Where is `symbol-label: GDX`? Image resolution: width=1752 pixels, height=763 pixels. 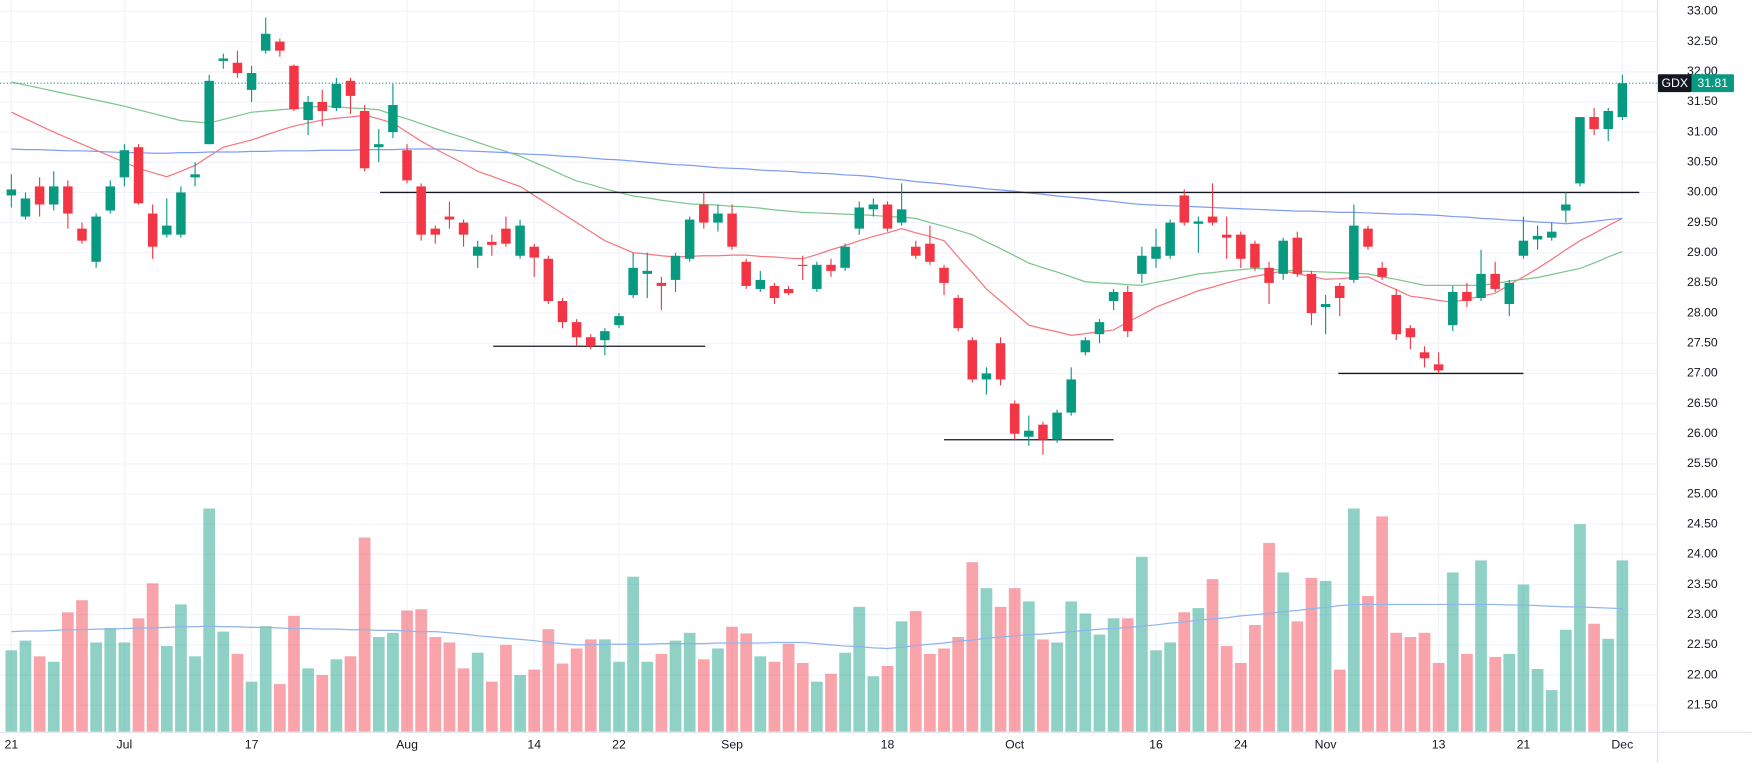
symbol-label: GDX is located at coordinates (1674, 83).